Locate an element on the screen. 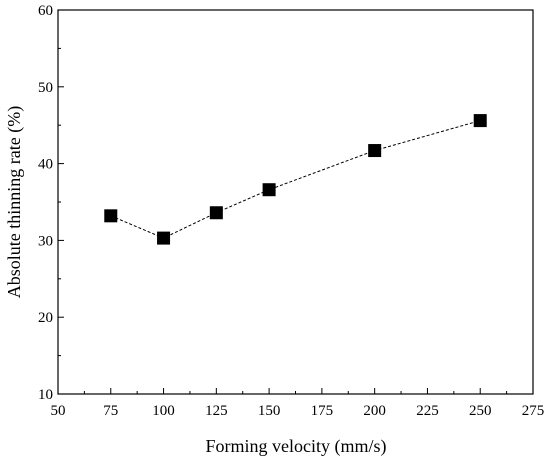  y-tick-label: 60 is located at coordinates (45, 11).